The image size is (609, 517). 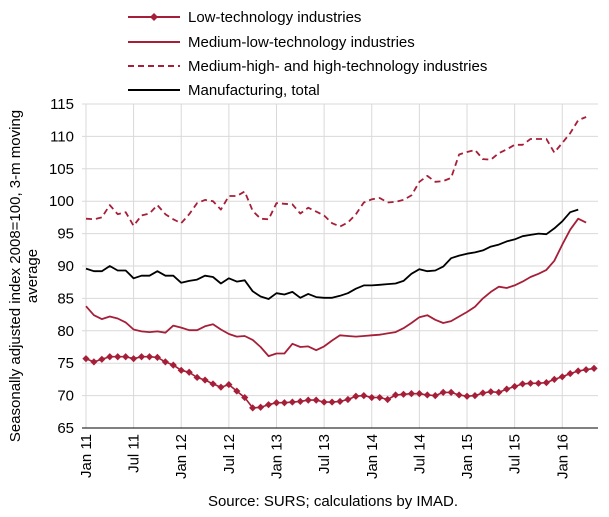 What do you see at coordinates (562, 456) in the screenshot?
I see `x-tick-label: Jan 16` at bounding box center [562, 456].